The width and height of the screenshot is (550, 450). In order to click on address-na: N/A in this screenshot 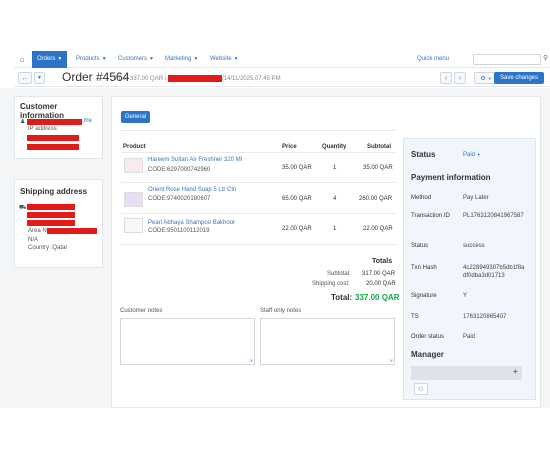, I will do `click(33, 240)`.